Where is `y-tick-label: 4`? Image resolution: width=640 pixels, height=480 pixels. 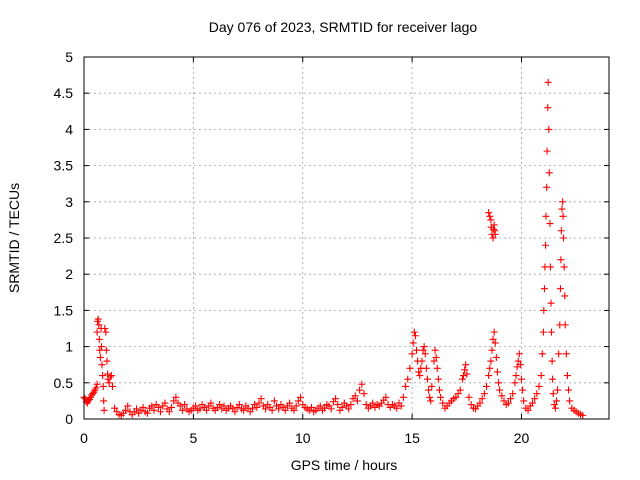
y-tick-label: 4 is located at coordinates (69, 129).